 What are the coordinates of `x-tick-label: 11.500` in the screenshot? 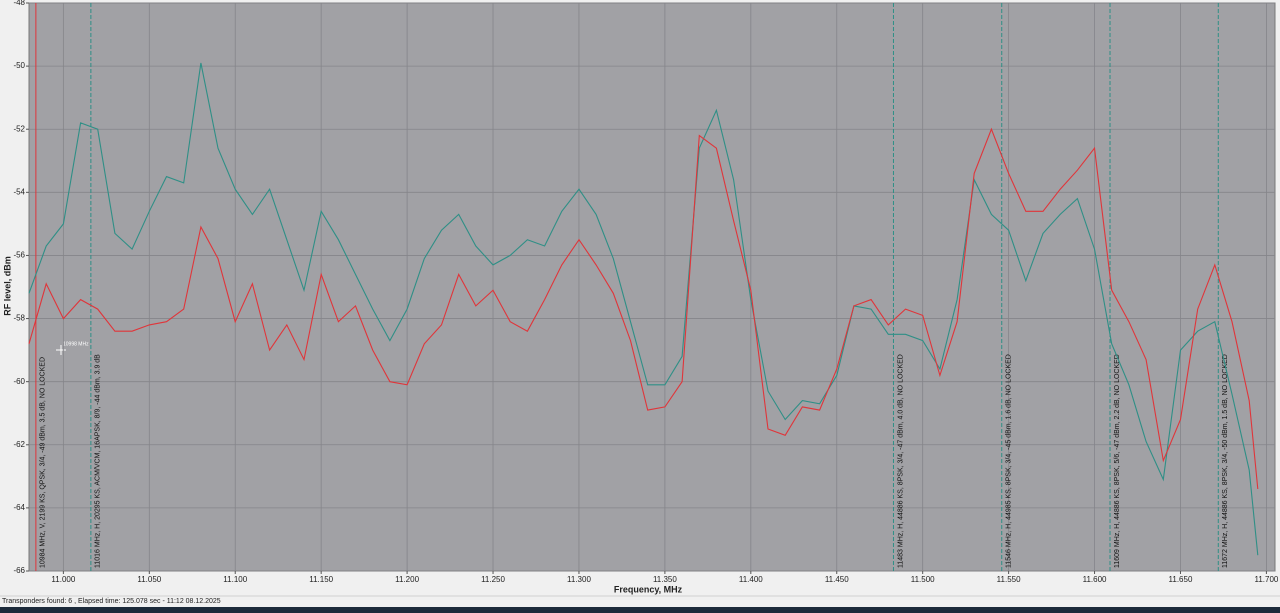 It's located at (923, 579).